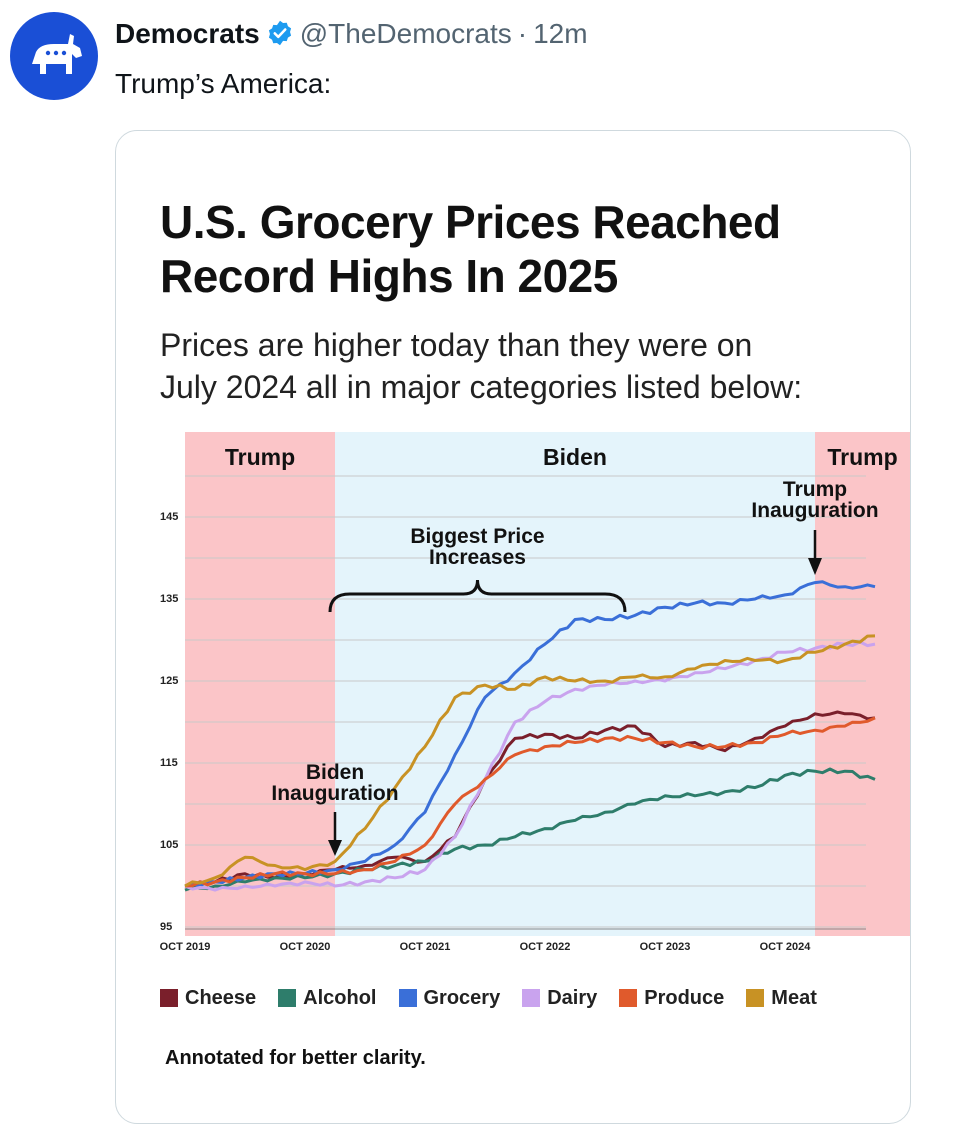 The height and width of the screenshot is (1146, 966). Describe the element at coordinates (477, 557) in the screenshot. I see `biggest-price-increases-label: Increases` at that location.